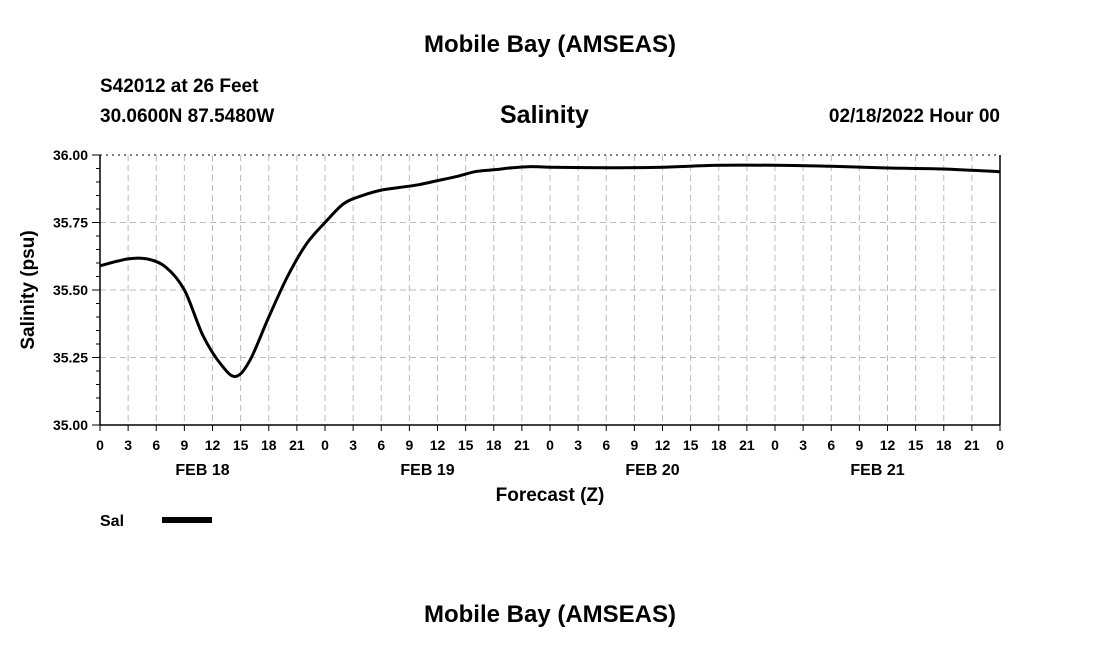  What do you see at coordinates (652, 470) in the screenshot?
I see `x-day-label: FEB 20` at bounding box center [652, 470].